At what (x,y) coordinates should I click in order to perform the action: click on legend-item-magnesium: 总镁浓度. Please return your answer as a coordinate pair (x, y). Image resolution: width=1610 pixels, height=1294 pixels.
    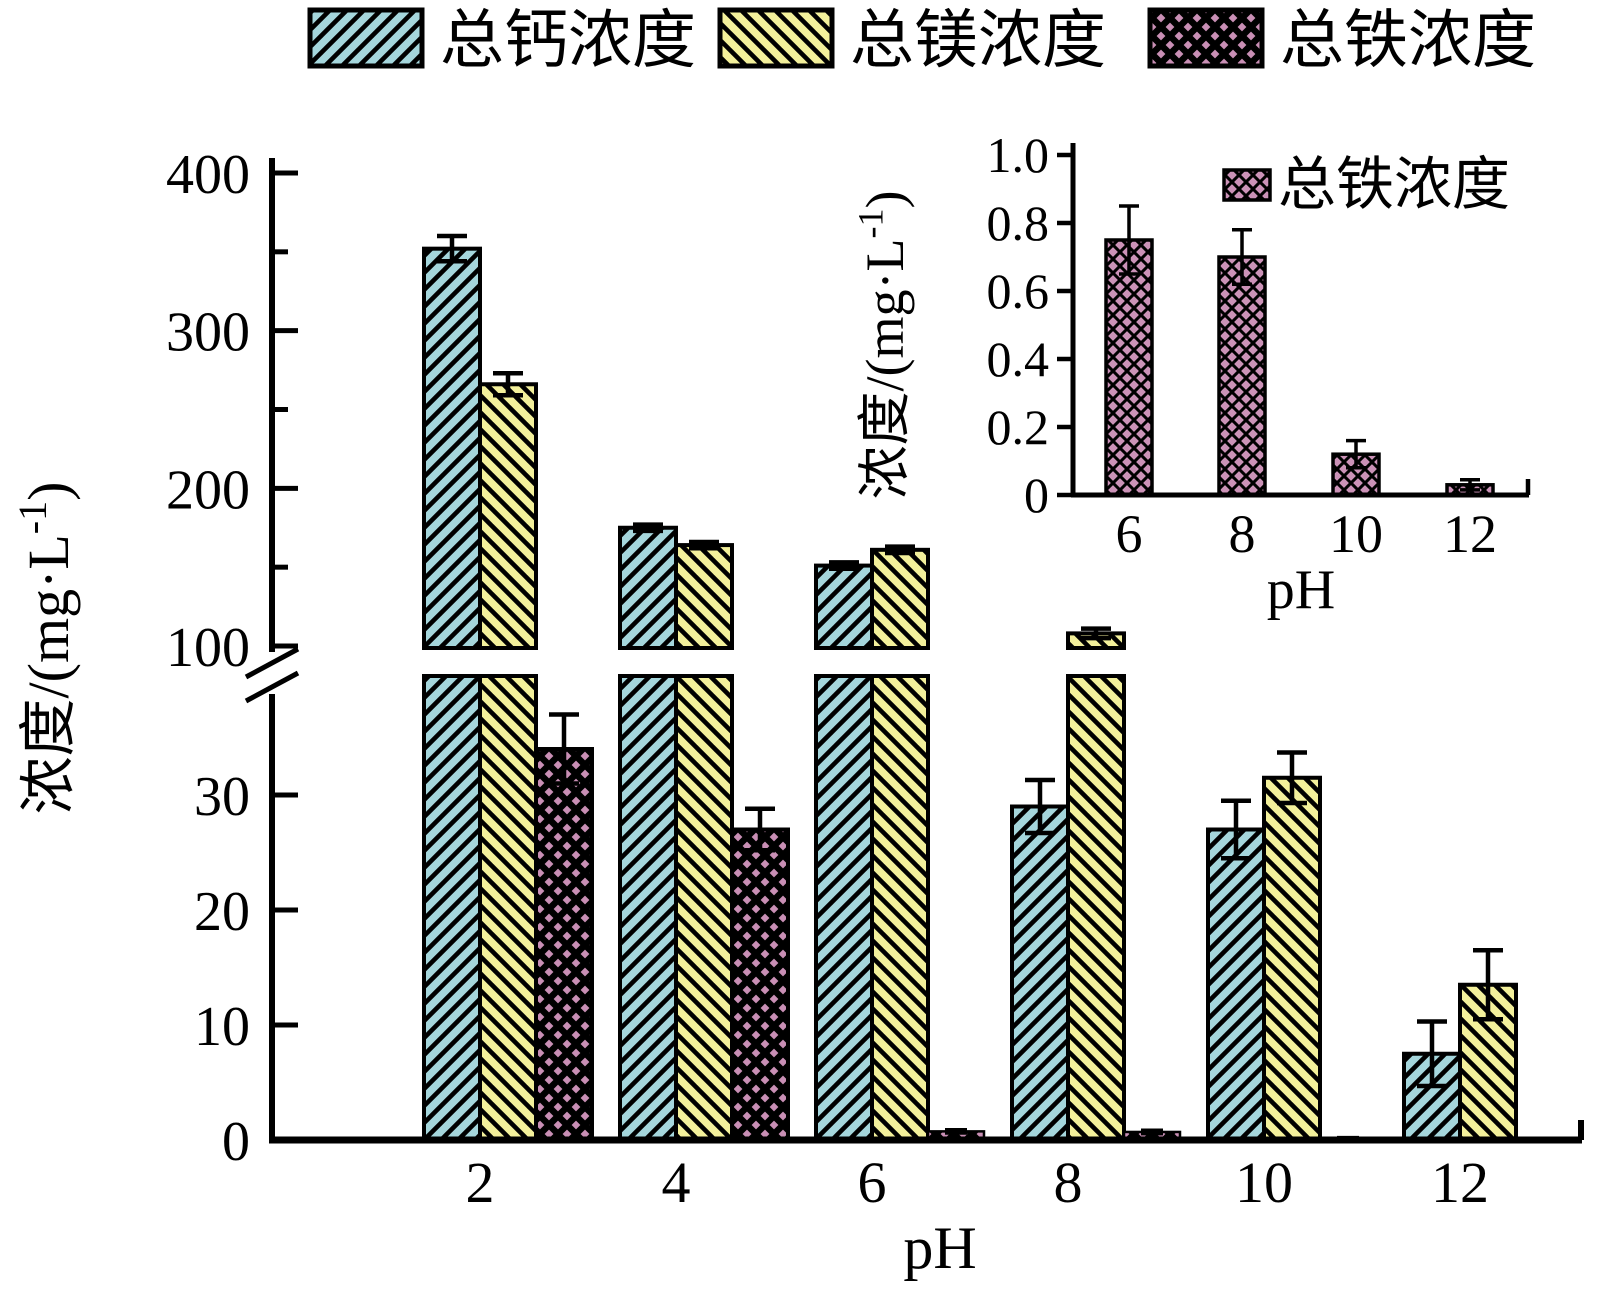
    Looking at the image, I should click on (911, 40).